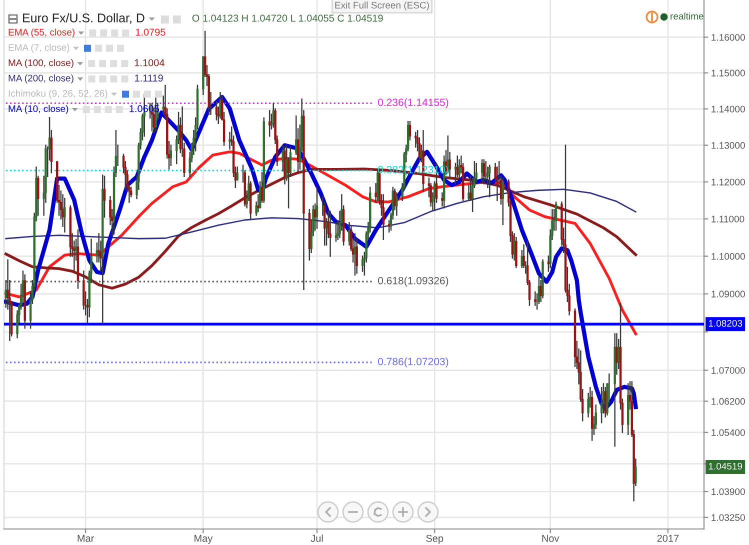 The image size is (749, 545). I want to click on text: EMA (55, close), so click(41, 33).